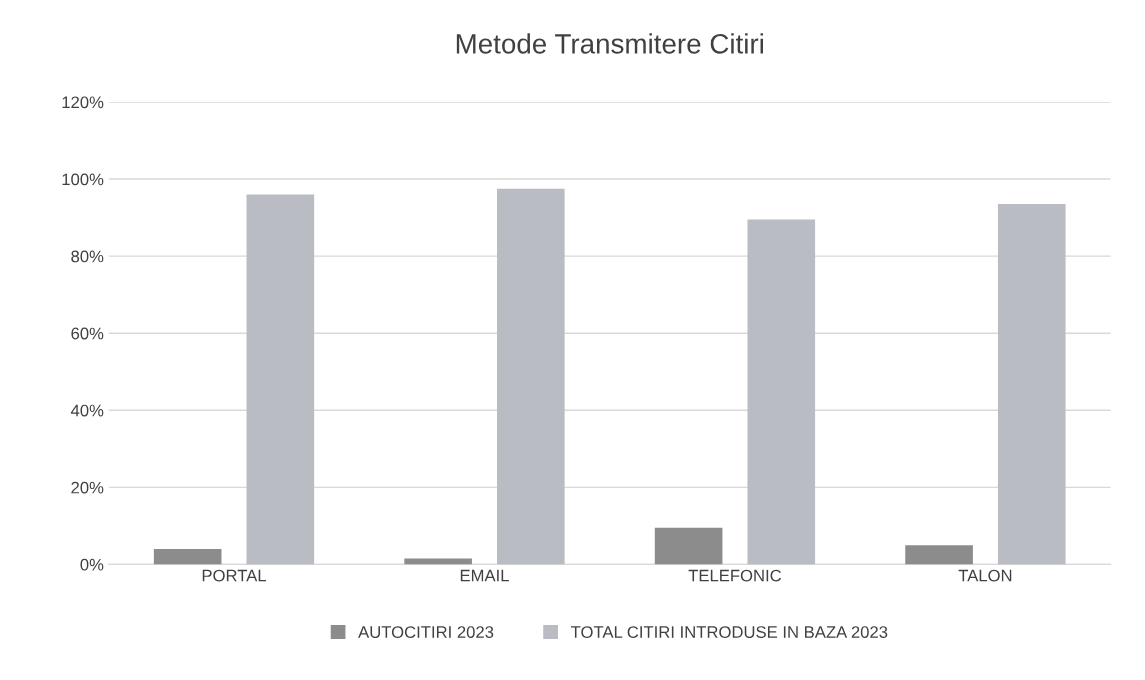  I want to click on legend-label: AUTOCITIRI 2023, so click(426, 632).